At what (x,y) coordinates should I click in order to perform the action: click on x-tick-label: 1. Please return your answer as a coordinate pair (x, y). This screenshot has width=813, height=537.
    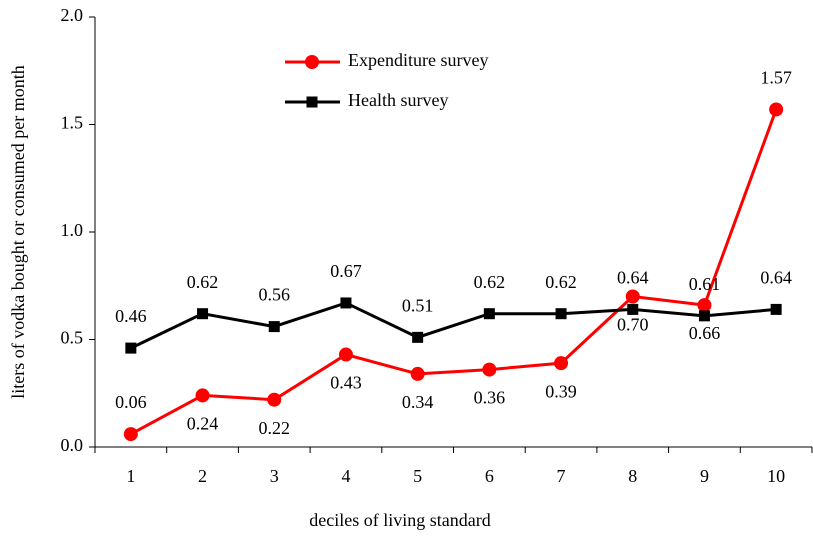
    Looking at the image, I should click on (130, 476).